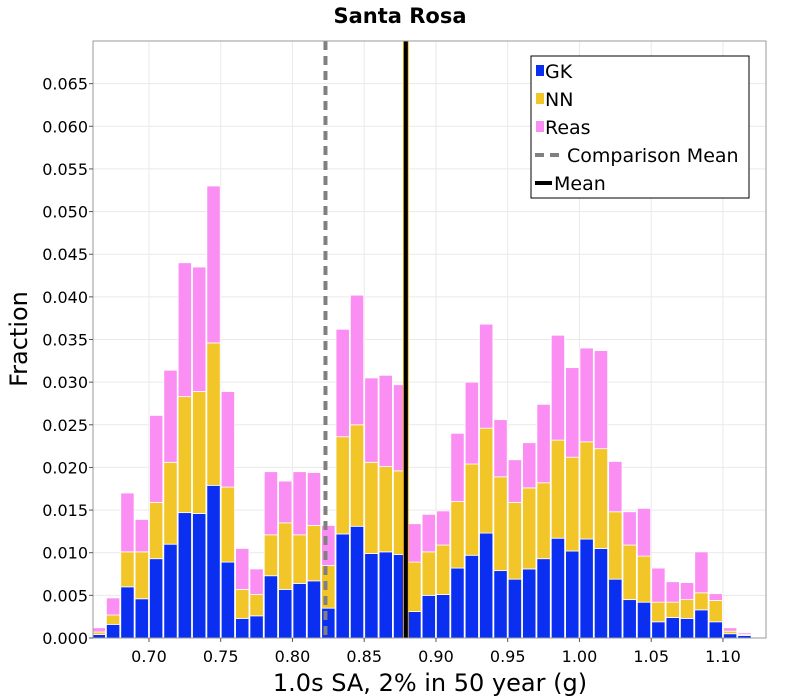 This screenshot has width=800, height=700. What do you see at coordinates (540, 70) in the screenshot?
I see `legend-swatch-gk` at bounding box center [540, 70].